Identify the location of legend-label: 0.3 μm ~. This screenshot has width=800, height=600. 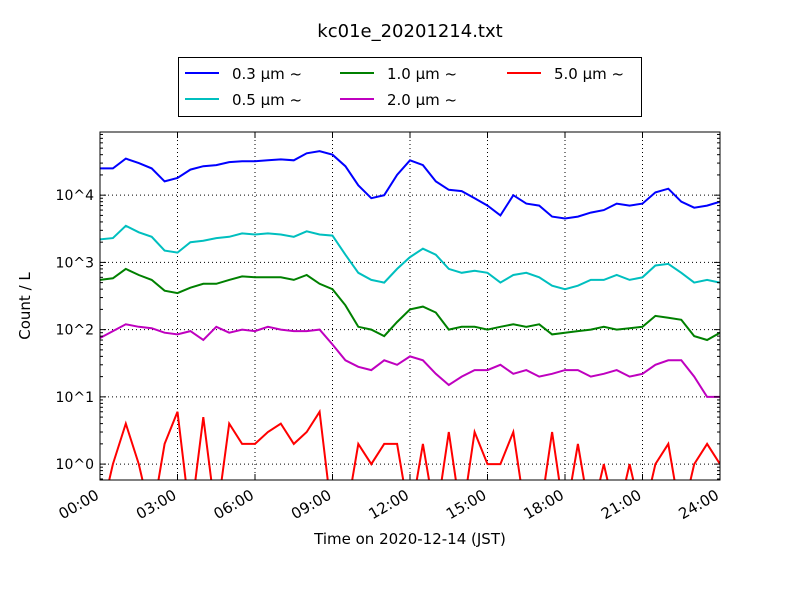
(267, 74).